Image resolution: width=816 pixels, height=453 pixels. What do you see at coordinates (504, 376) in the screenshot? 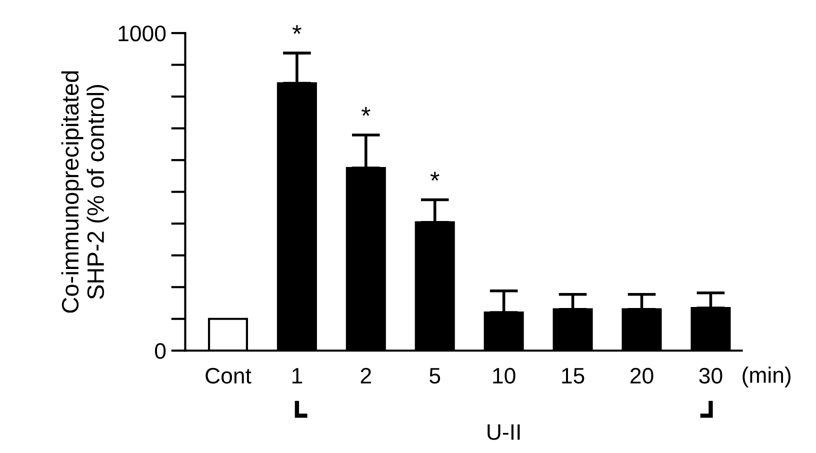
I see `x-tick-label: 10` at bounding box center [504, 376].